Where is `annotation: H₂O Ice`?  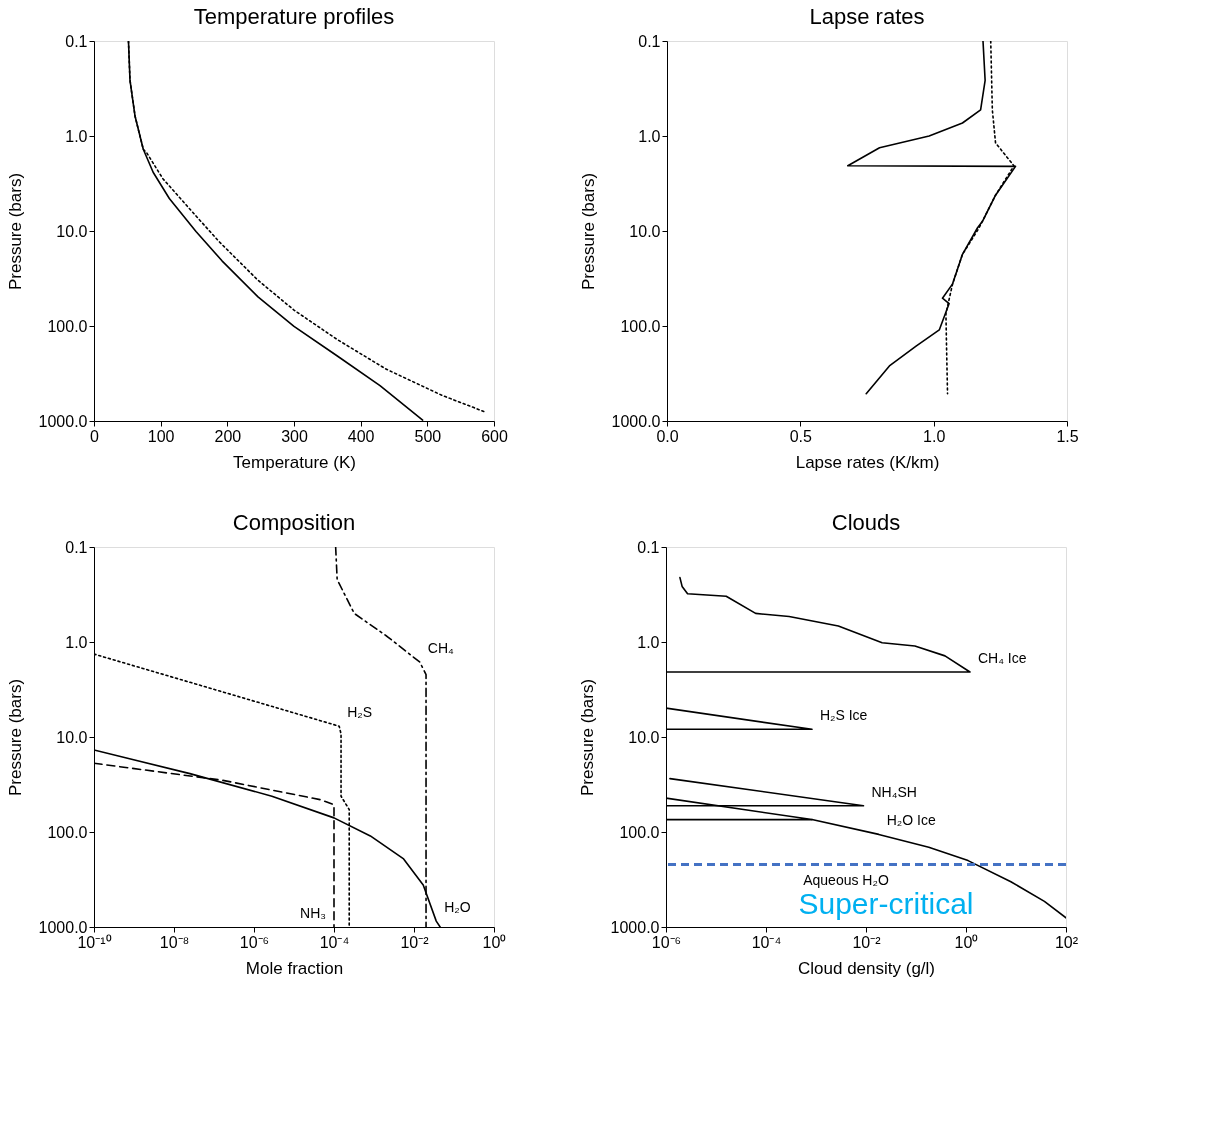 annotation: H₂O Ice is located at coordinates (911, 820).